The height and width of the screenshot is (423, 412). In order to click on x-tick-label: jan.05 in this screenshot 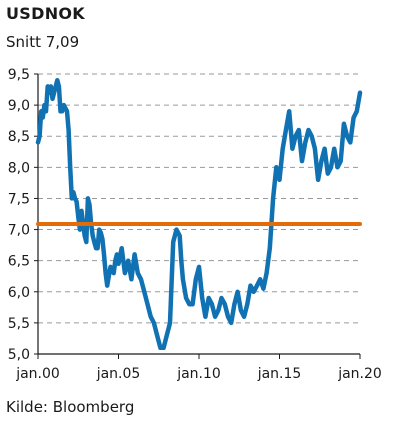, I will do `click(118, 374)`.